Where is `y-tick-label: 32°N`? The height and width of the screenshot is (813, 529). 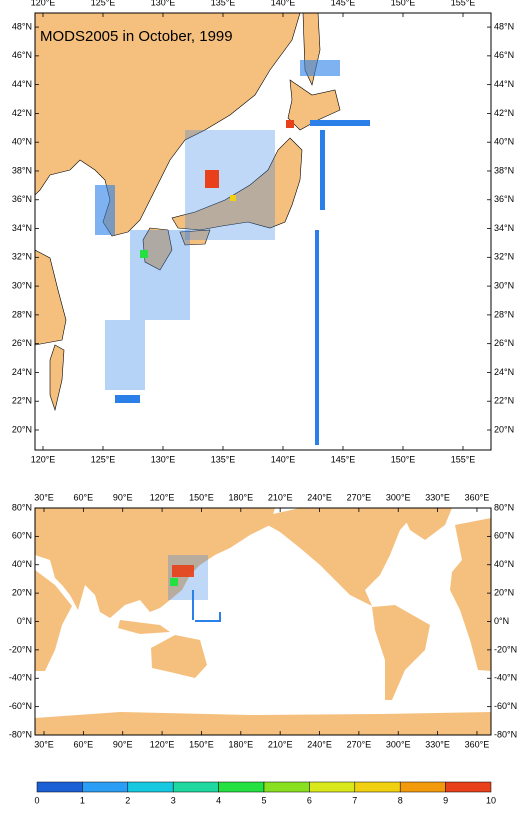
y-tick-label: 32°N is located at coordinates (504, 257).